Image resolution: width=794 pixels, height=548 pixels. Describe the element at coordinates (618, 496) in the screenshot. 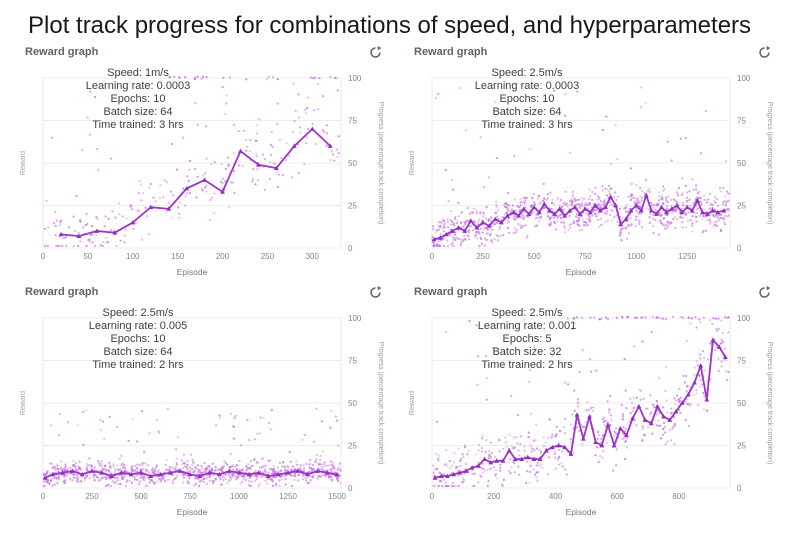

I see `svg-text: 600` at that location.